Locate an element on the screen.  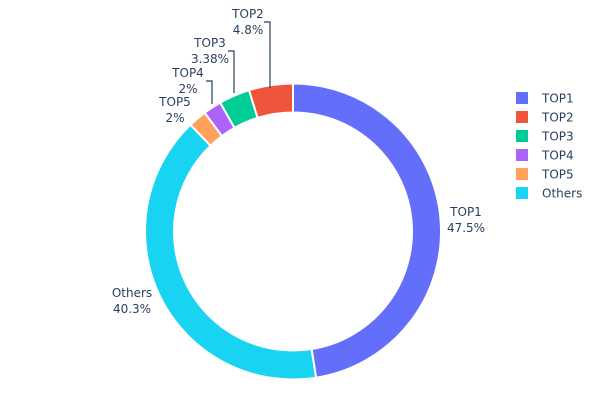
slice-label-top4: TOP4 2% is located at coordinates (187, 81).